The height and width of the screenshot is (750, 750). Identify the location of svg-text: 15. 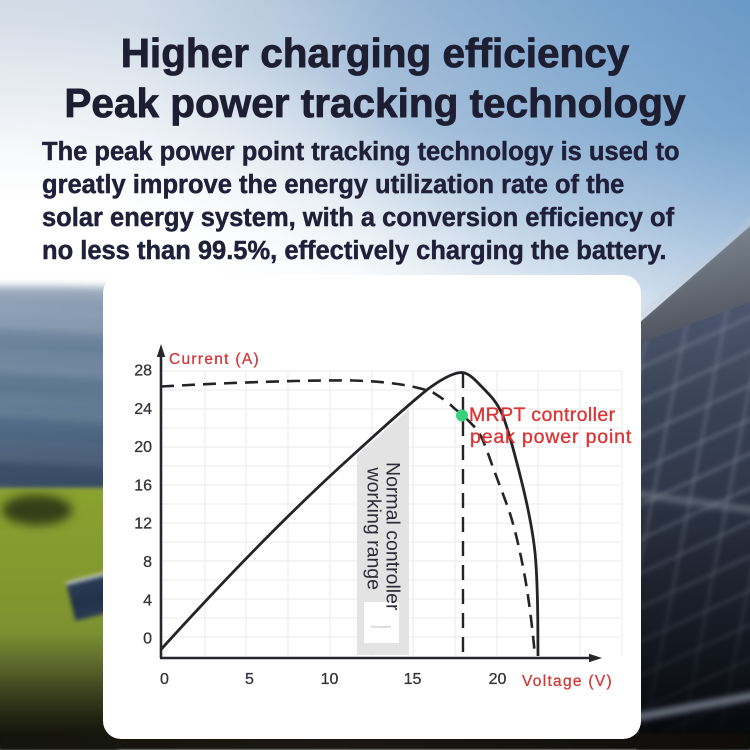
(413, 679).